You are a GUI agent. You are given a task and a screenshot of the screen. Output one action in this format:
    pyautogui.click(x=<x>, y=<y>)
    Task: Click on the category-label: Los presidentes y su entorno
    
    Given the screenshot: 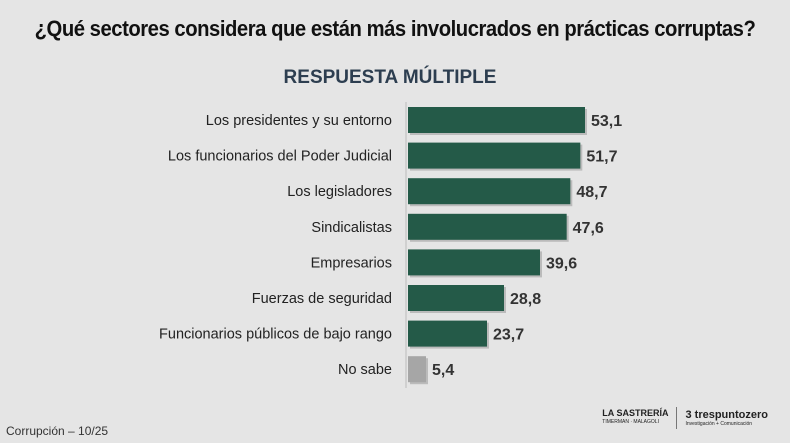 What is the action you would take?
    pyautogui.click(x=299, y=121)
    